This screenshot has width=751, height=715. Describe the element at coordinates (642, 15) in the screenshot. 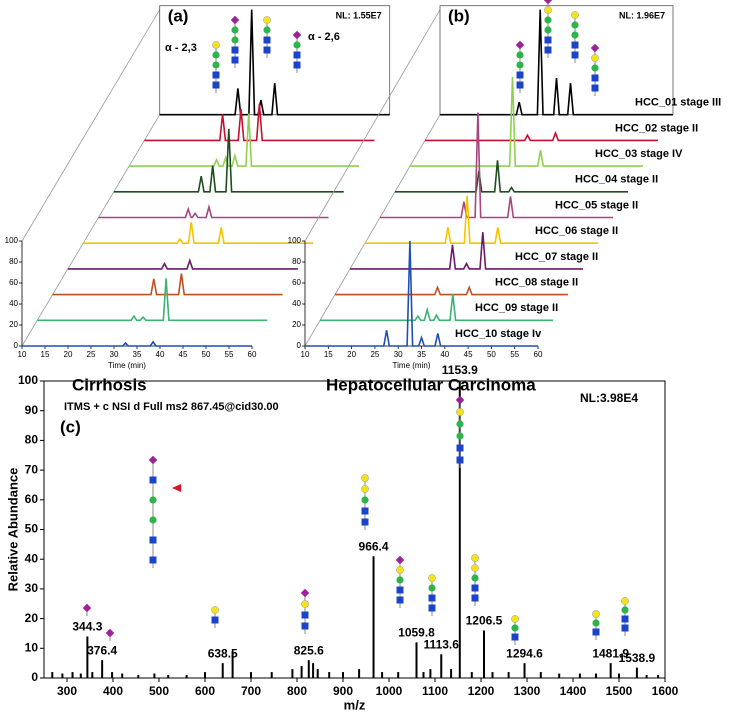

I see `nl-label: NL: 1.96E7` at that location.